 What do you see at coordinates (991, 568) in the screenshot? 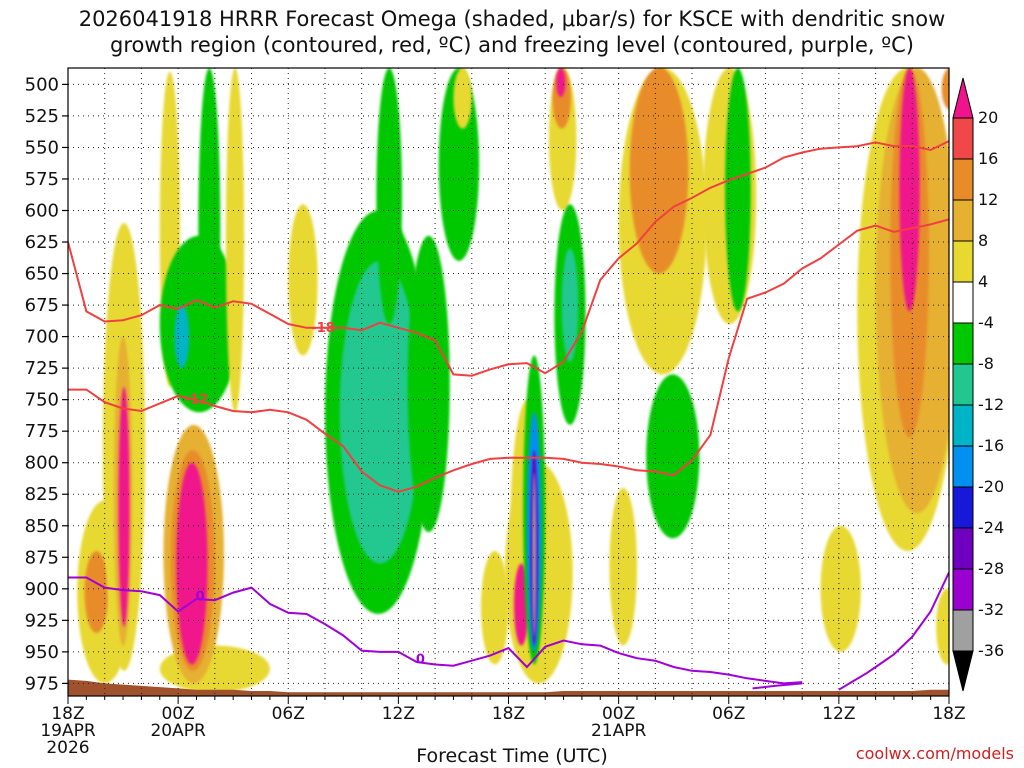
I see `colorbar-label: -28` at bounding box center [991, 568].